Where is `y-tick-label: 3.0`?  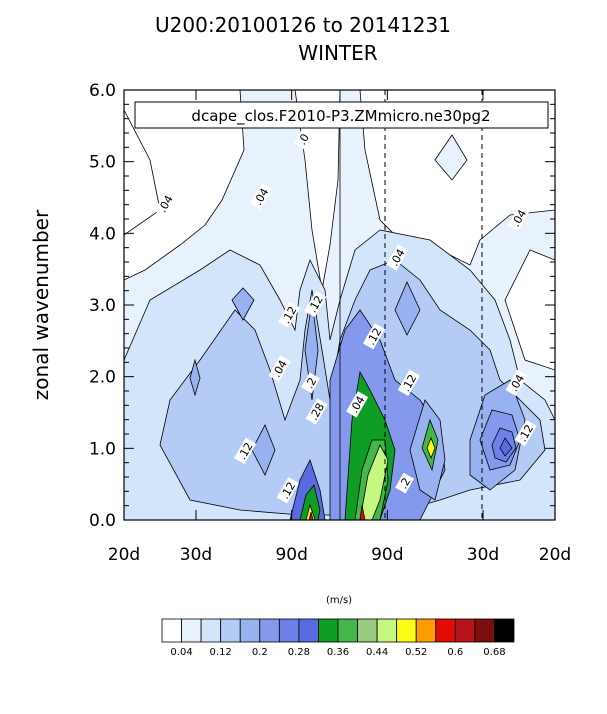
y-tick-label: 3.0 is located at coordinates (102, 306).